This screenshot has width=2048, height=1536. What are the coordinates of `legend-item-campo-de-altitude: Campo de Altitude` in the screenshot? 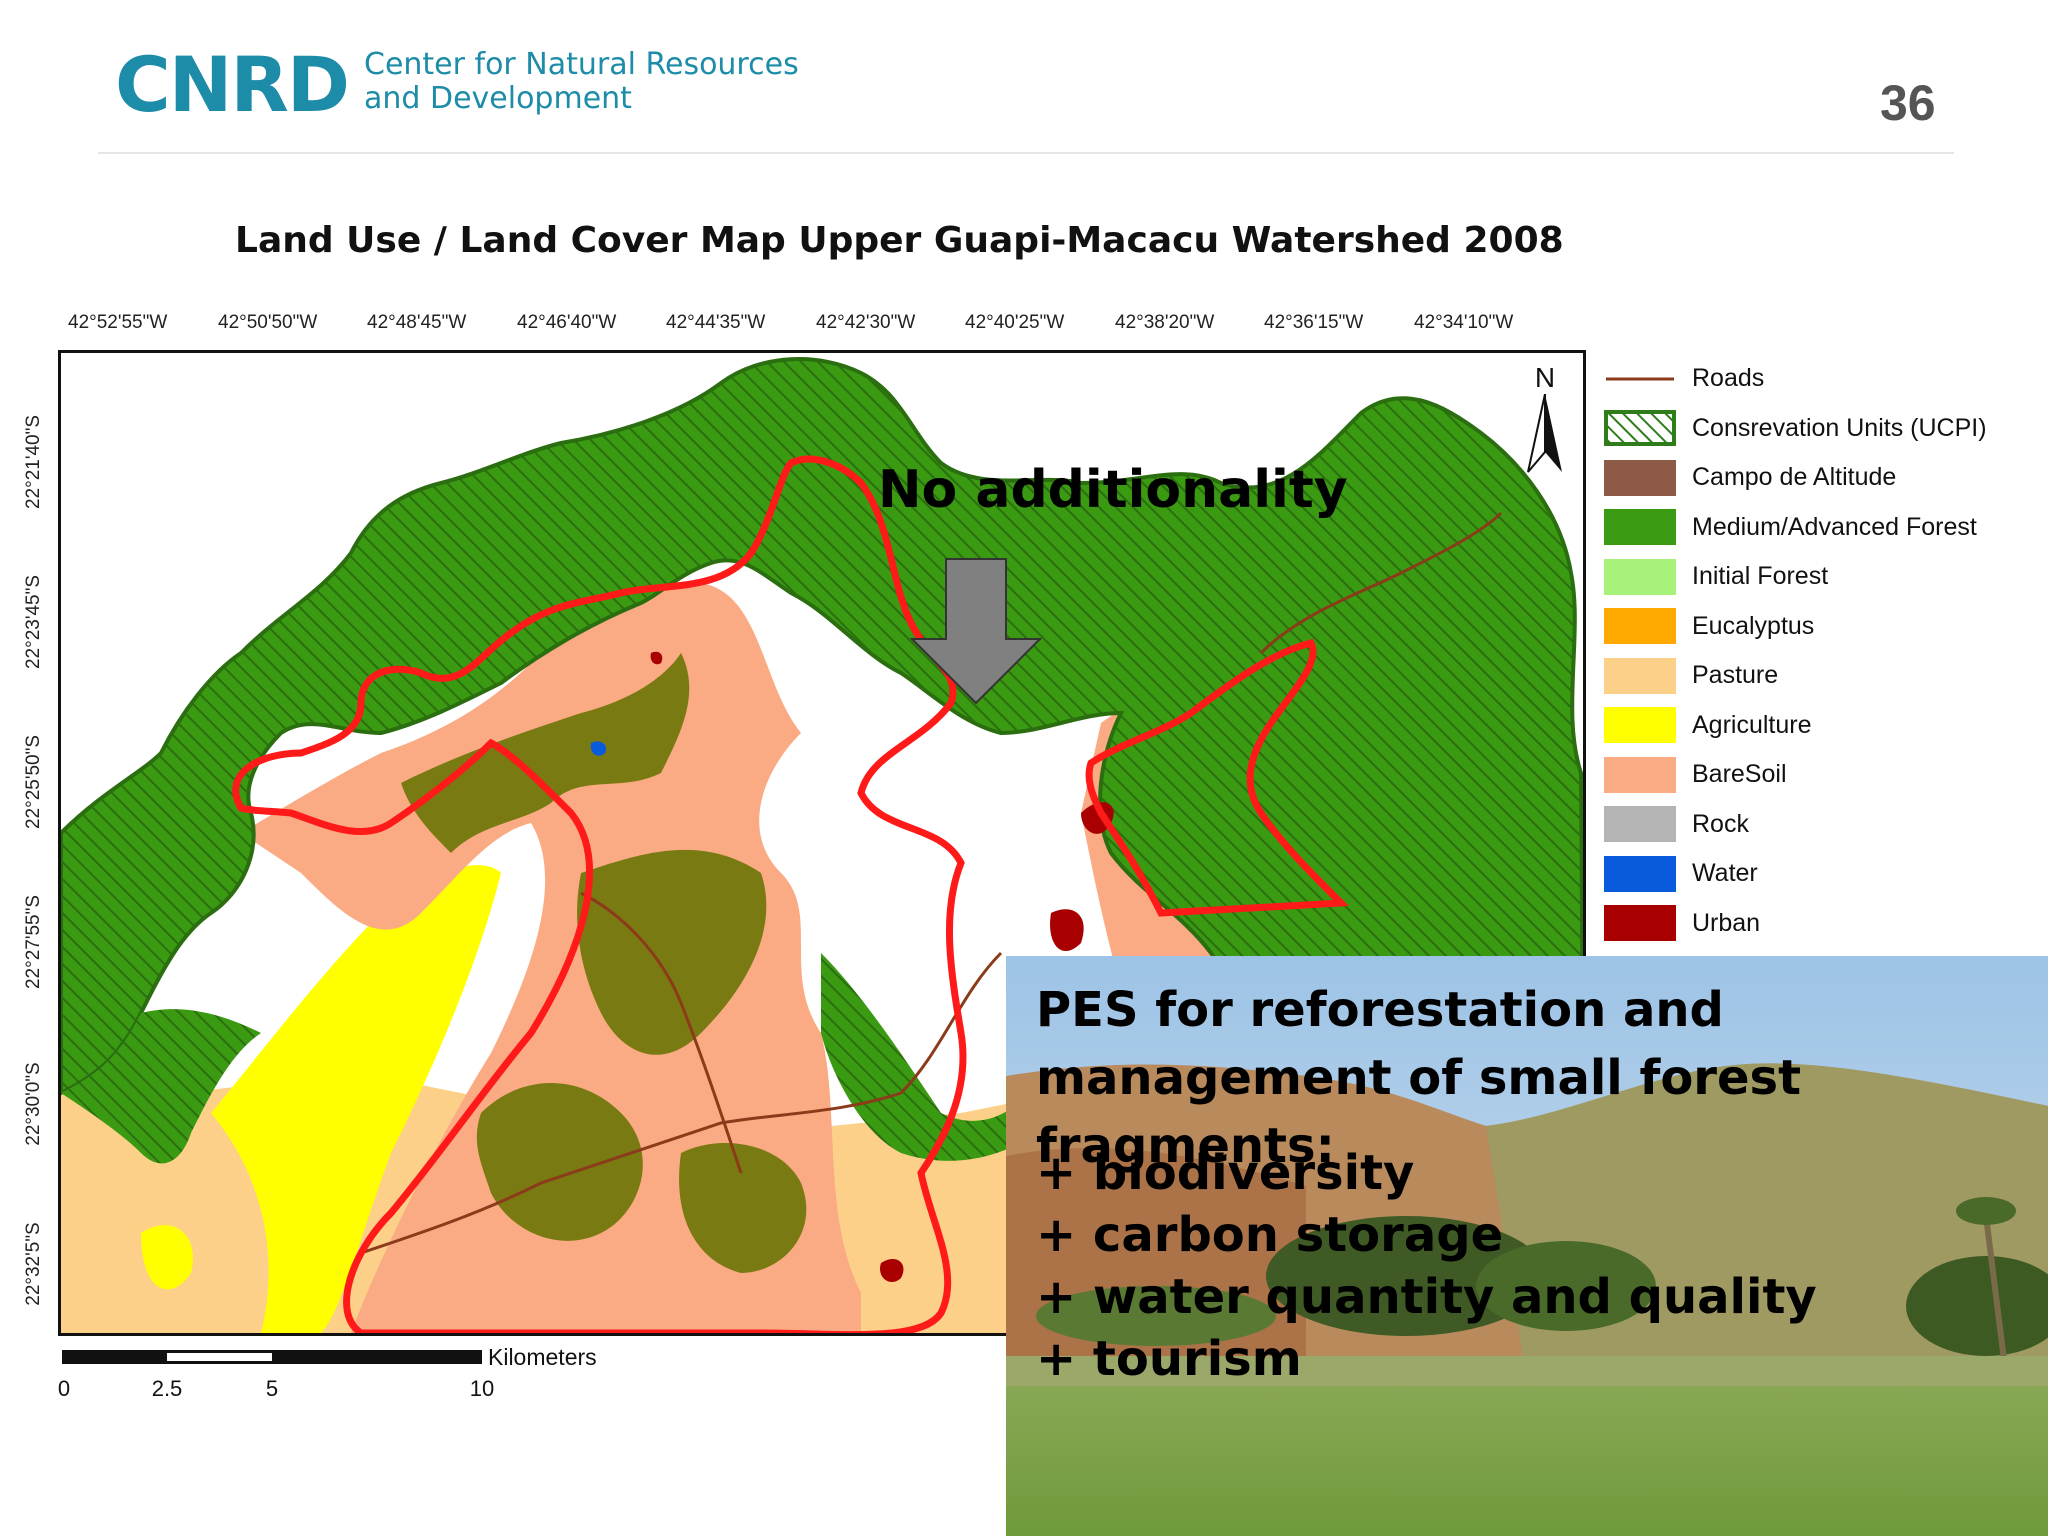 It's located at (1824, 478).